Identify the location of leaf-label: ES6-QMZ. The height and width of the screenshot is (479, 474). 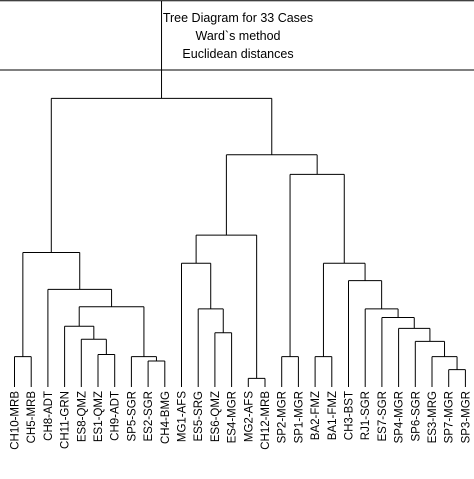
(216, 416).